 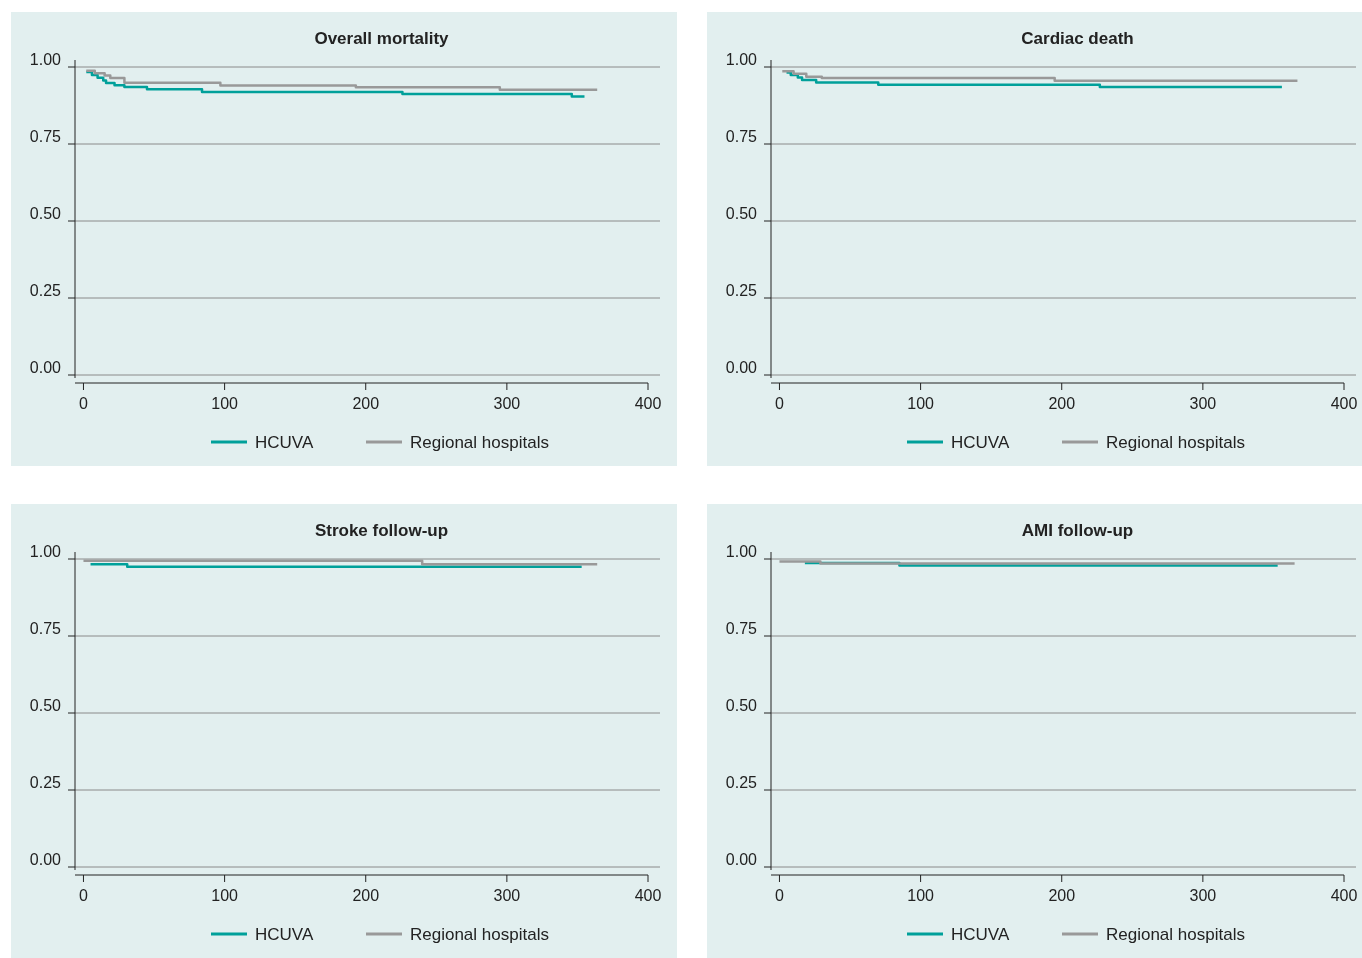 What do you see at coordinates (1077, 38) in the screenshot?
I see `chart-title: Cardiac death` at bounding box center [1077, 38].